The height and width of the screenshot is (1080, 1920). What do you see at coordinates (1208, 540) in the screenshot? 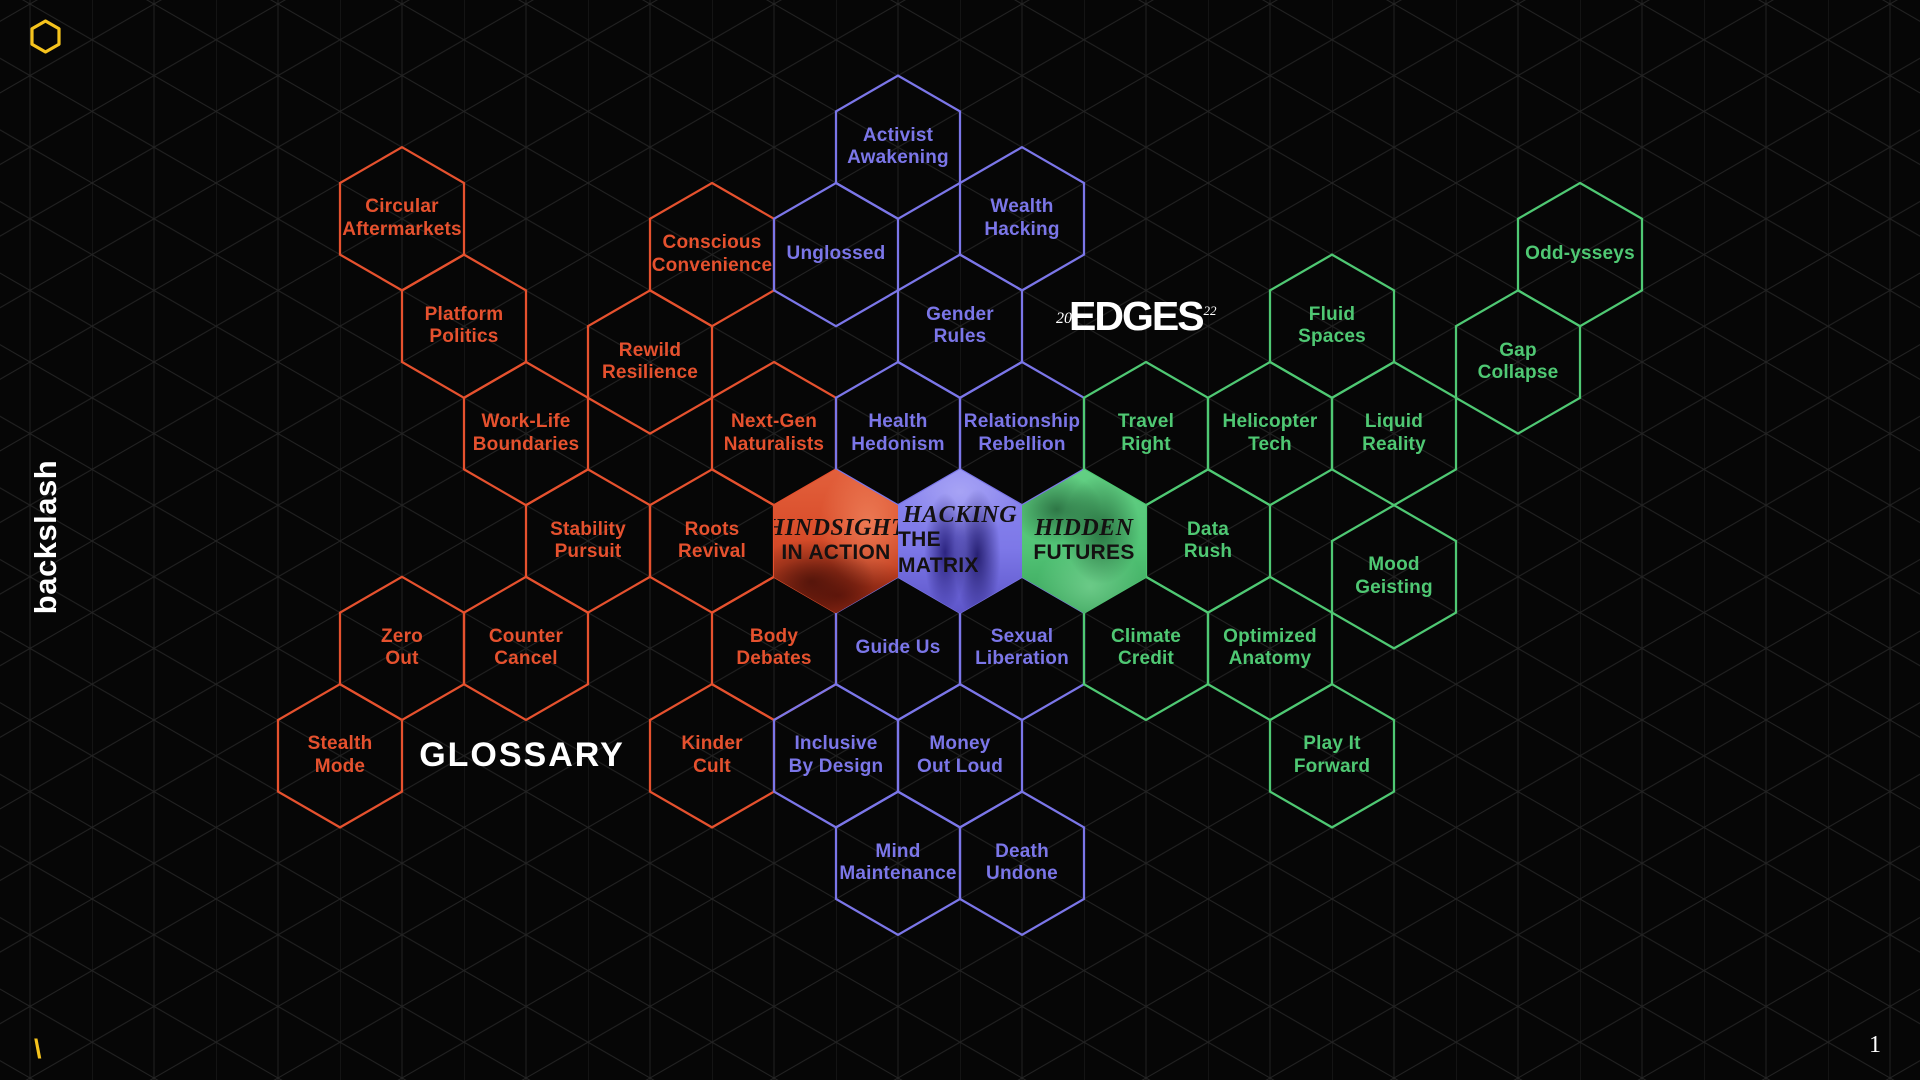
I see `hex-label-data-rush: Data Rush` at bounding box center [1208, 540].